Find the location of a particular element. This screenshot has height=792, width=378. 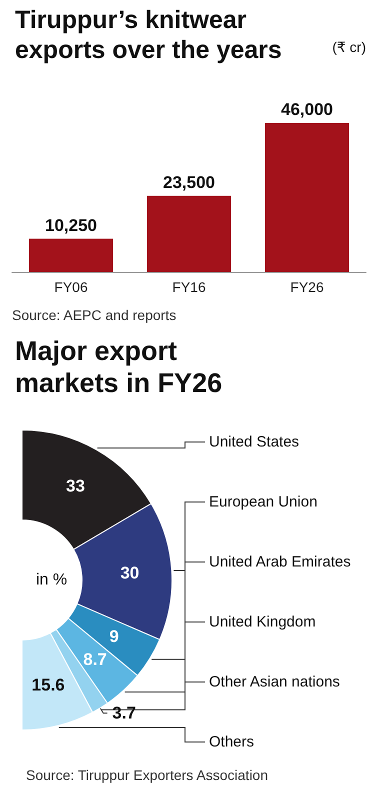

text: in % is located at coordinates (52, 580).